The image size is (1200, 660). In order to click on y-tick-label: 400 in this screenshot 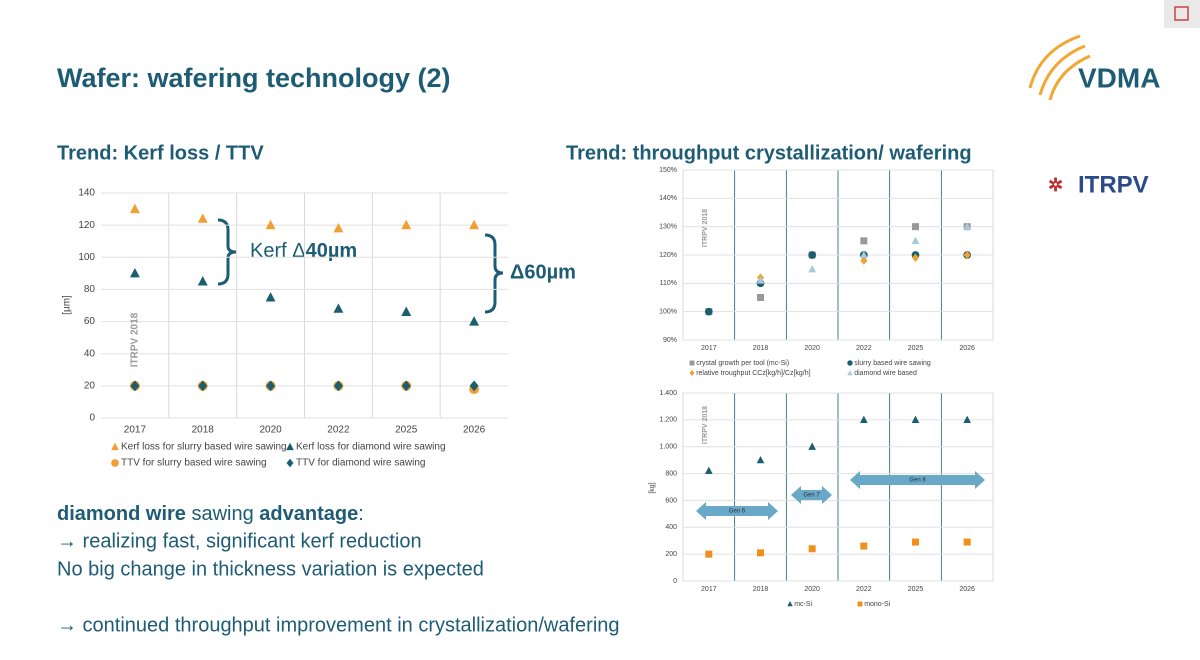, I will do `click(671, 527)`.